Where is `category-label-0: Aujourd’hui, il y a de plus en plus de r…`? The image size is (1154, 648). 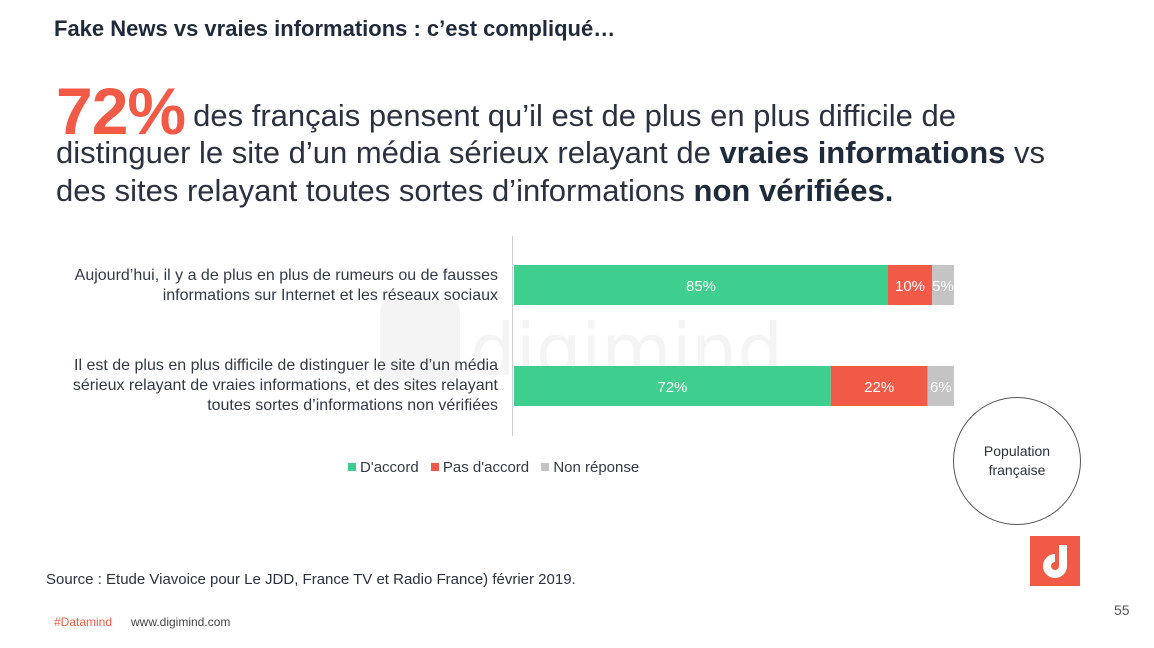 category-label-0: Aujourd’hui, il y a de plus en plus de r… is located at coordinates (286, 285).